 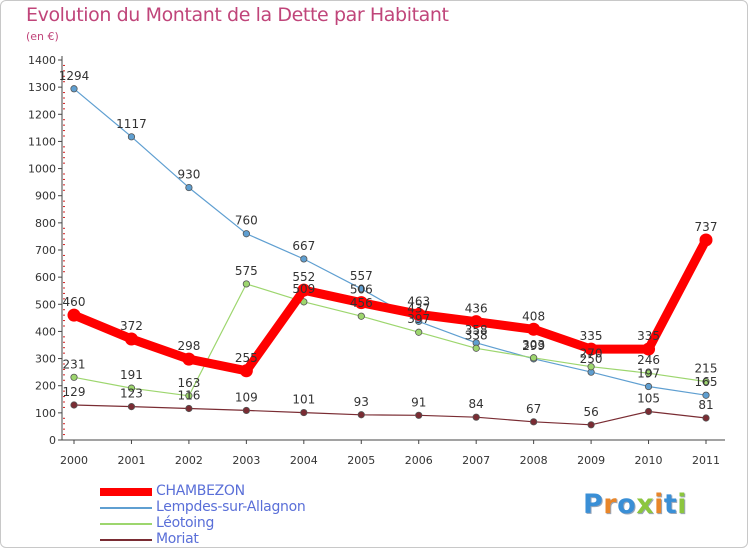 What do you see at coordinates (45, 223) in the screenshot?
I see `y-tick-label: 800` at bounding box center [45, 223].